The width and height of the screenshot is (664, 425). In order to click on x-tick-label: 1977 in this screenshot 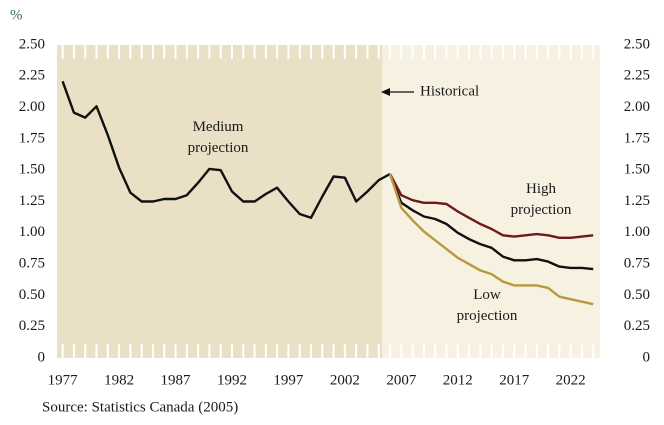, I will do `click(63, 380)`.